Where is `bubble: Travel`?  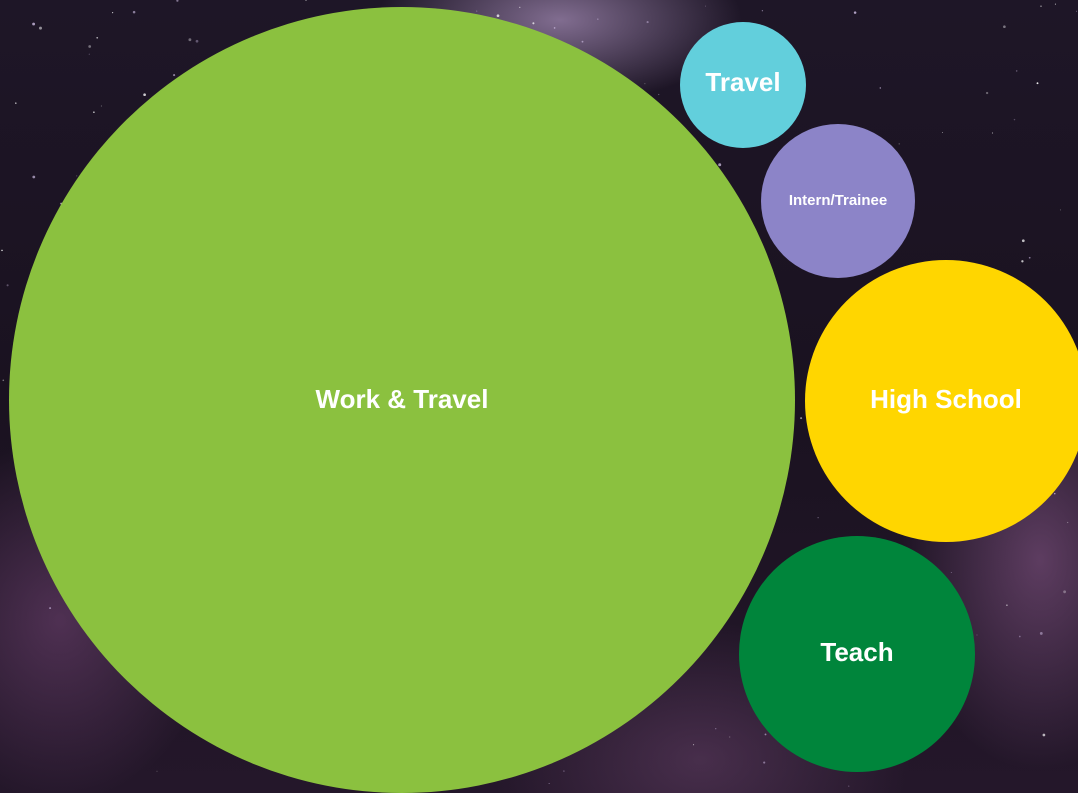
bubble: Travel is located at coordinates (743, 85).